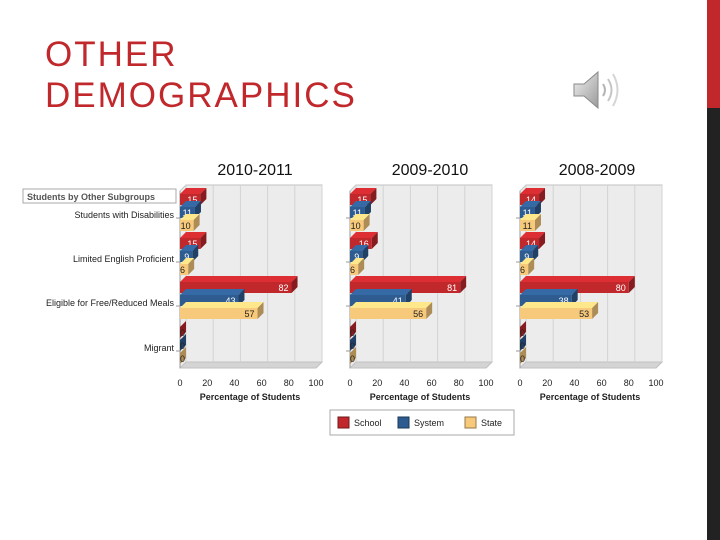 This screenshot has height=540, width=720. What do you see at coordinates (564, 301) in the screenshot?
I see `chart-2-bar-system-eligible-for-free-reduced-meals-label: 38` at bounding box center [564, 301].